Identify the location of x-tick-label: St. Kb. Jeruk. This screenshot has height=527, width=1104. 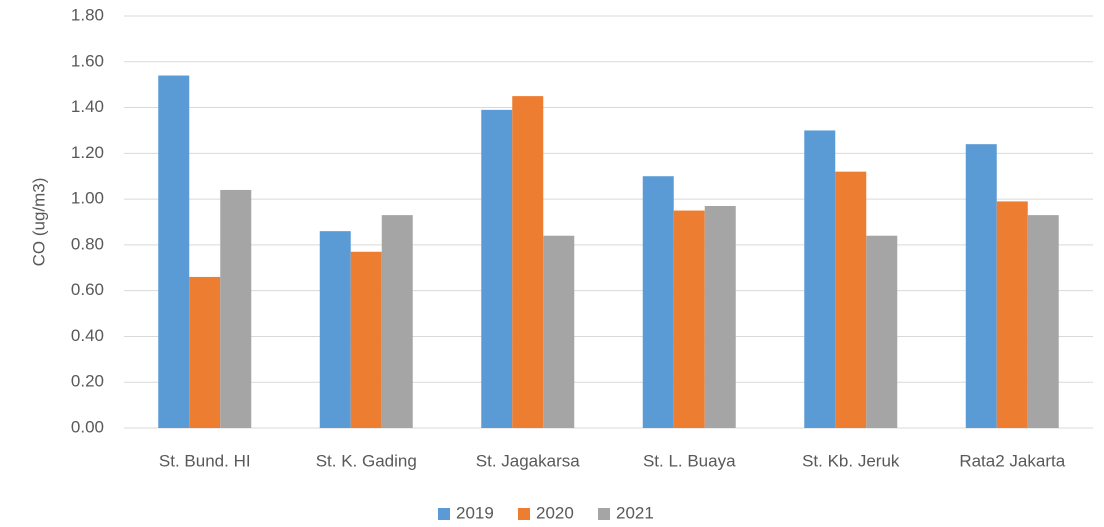
(851, 460).